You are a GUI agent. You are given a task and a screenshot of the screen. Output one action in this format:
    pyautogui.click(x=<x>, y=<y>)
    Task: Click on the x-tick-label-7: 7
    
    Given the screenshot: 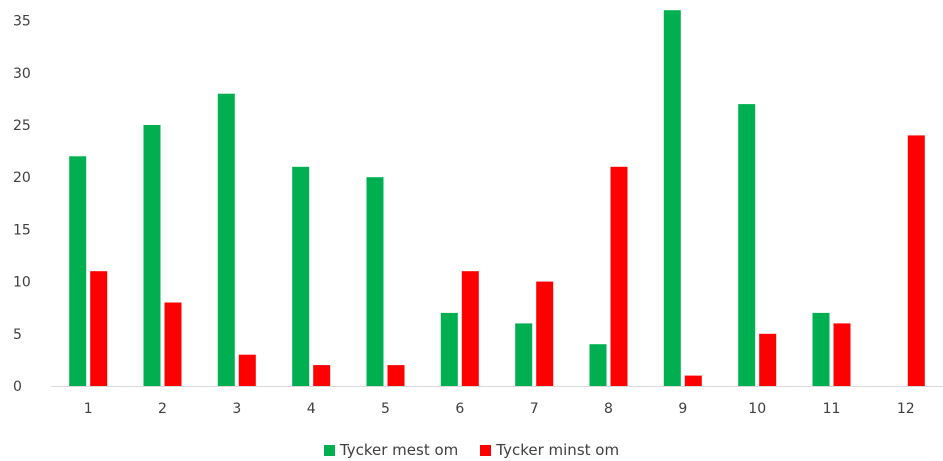 What is the action you would take?
    pyautogui.click(x=534, y=409)
    